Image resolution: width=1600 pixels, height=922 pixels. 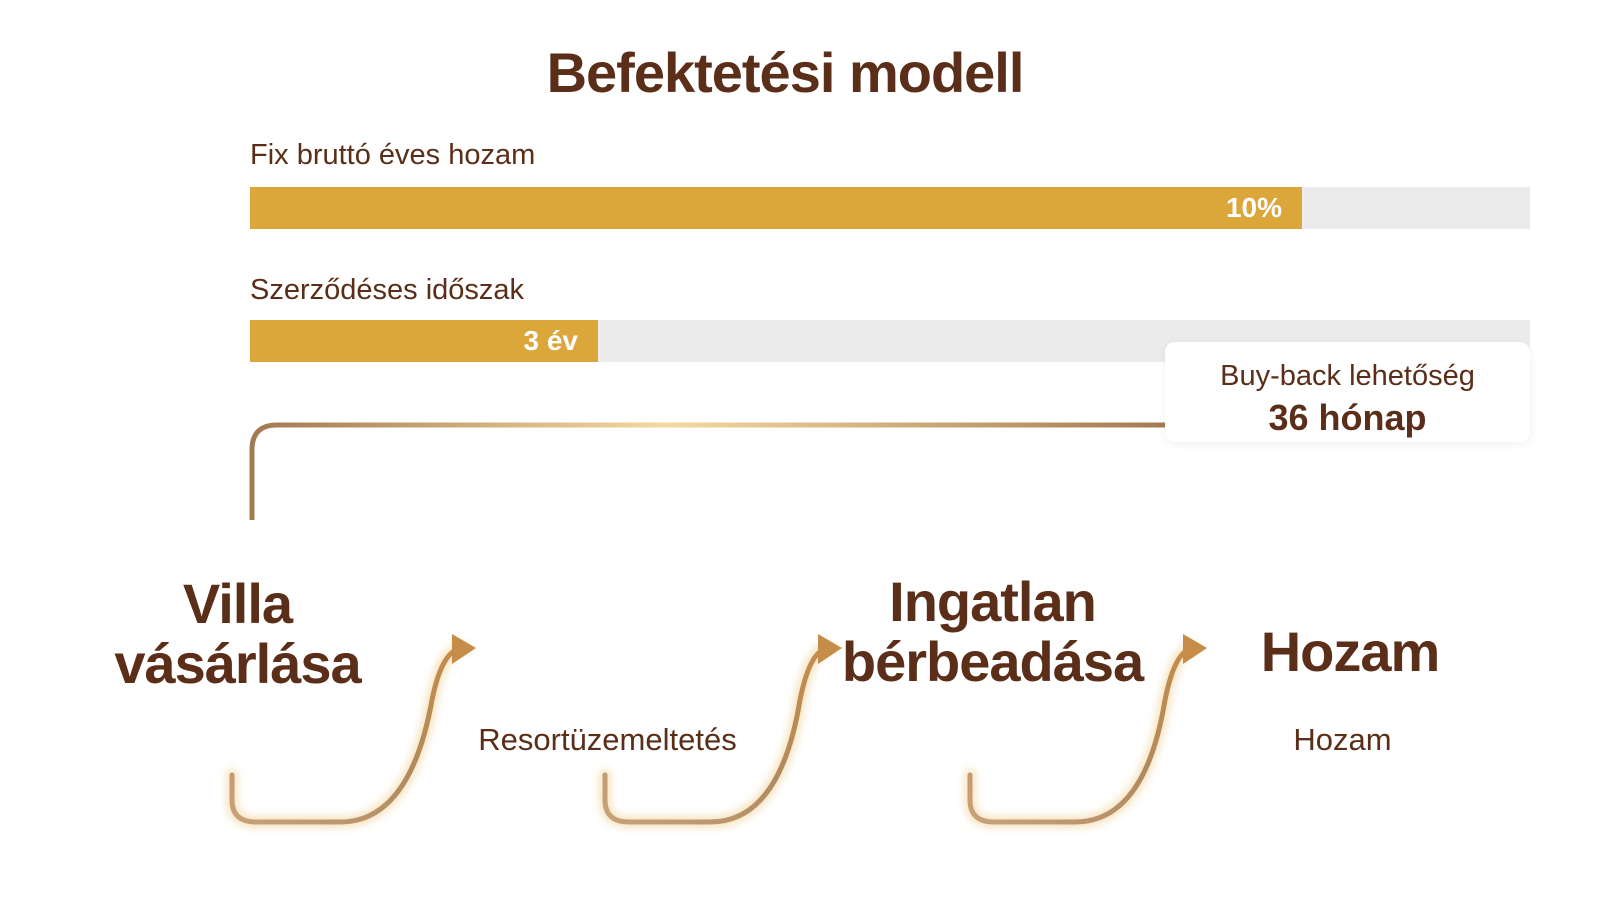 What do you see at coordinates (709, 471) in the screenshot?
I see `buyback-line` at bounding box center [709, 471].